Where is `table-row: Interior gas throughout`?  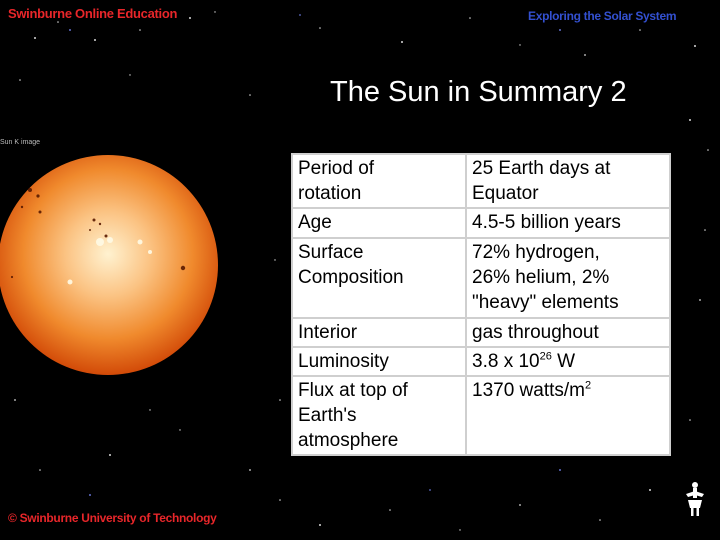
table-row: Interior gas throughout is located at coordinates (481, 332).